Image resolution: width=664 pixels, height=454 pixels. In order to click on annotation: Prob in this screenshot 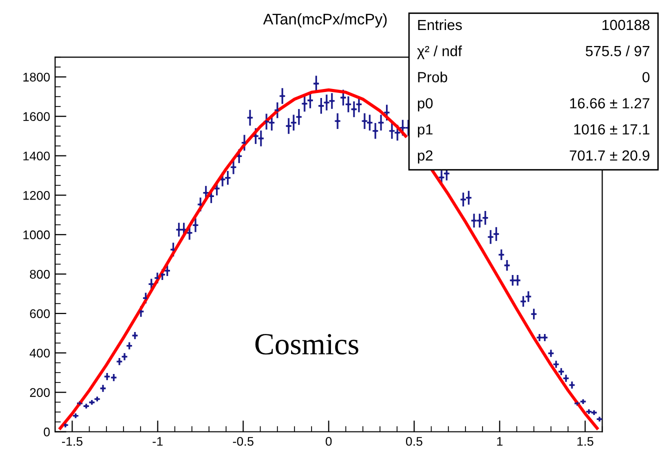, I will do `click(433, 77)`.